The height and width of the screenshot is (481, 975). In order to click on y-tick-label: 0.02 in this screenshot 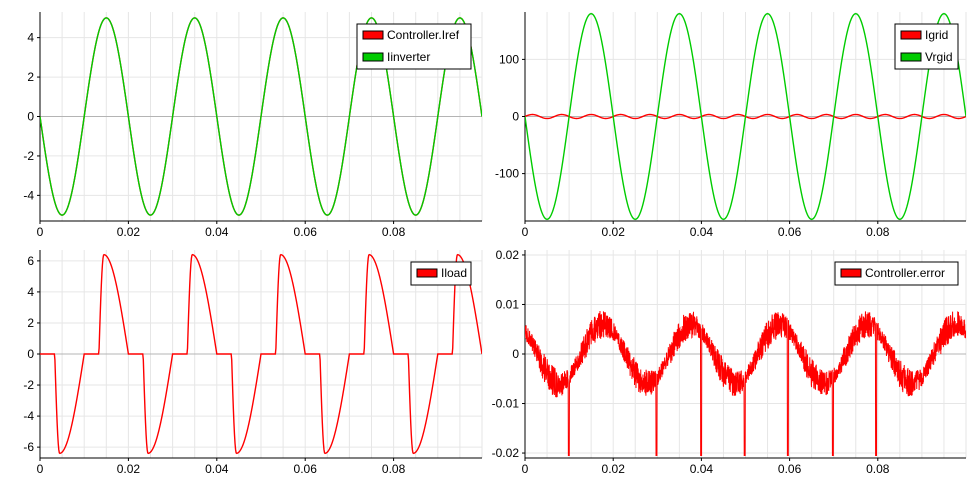, I will do `click(508, 255)`.